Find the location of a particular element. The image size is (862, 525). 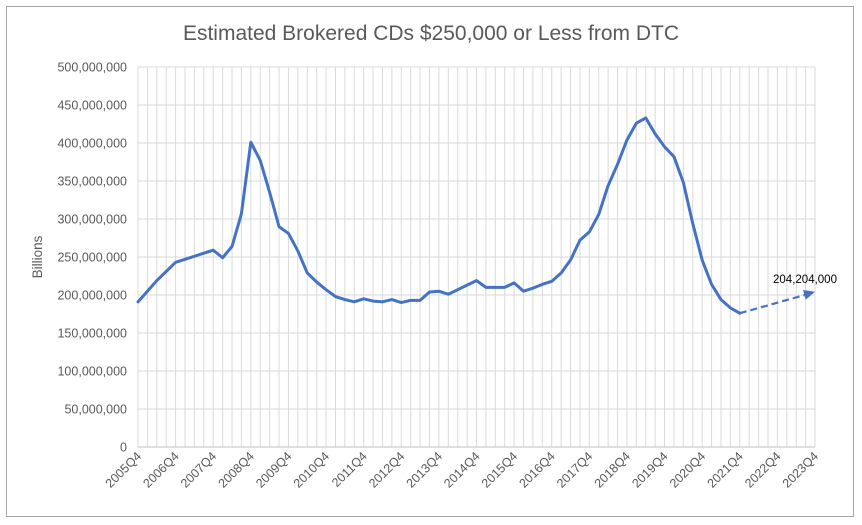

x-tick-label: 2010Q4 is located at coordinates (311, 469).